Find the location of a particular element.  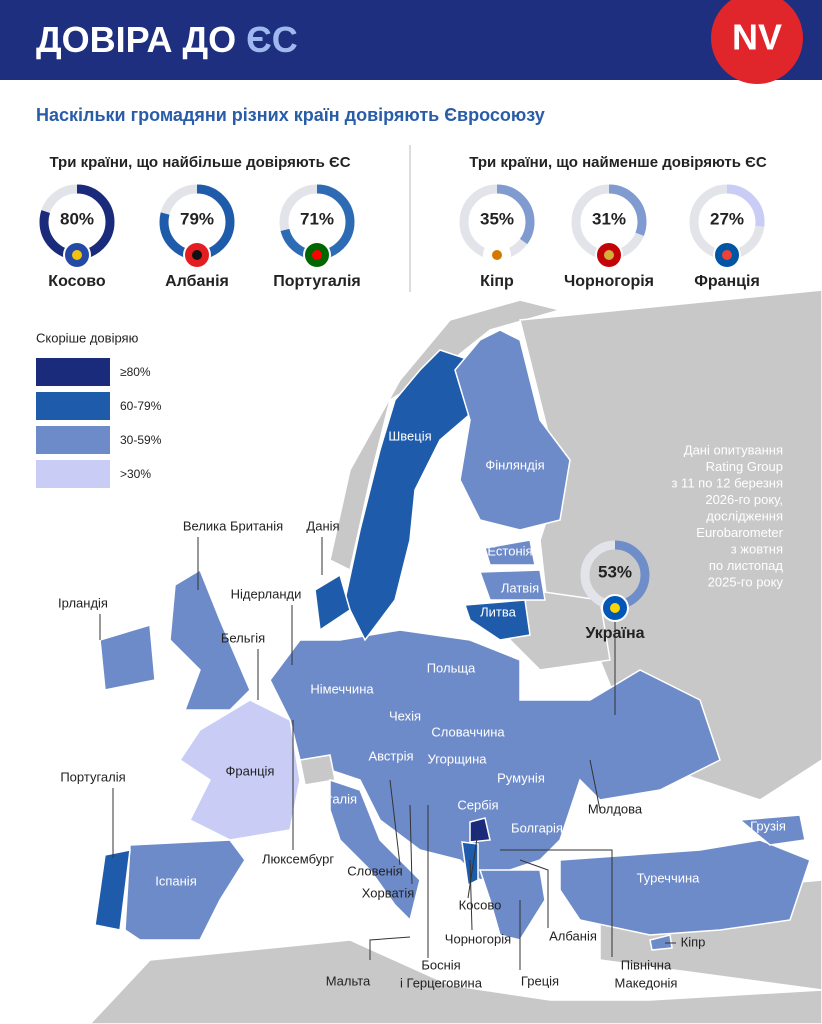

note-line: Rating Group is located at coordinates (744, 466).